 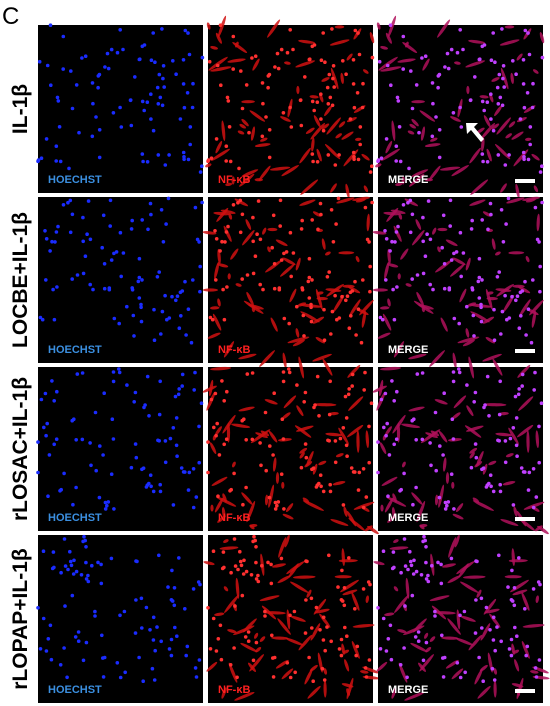 I want to click on channel-label: MERGE, so click(x=408, y=350).